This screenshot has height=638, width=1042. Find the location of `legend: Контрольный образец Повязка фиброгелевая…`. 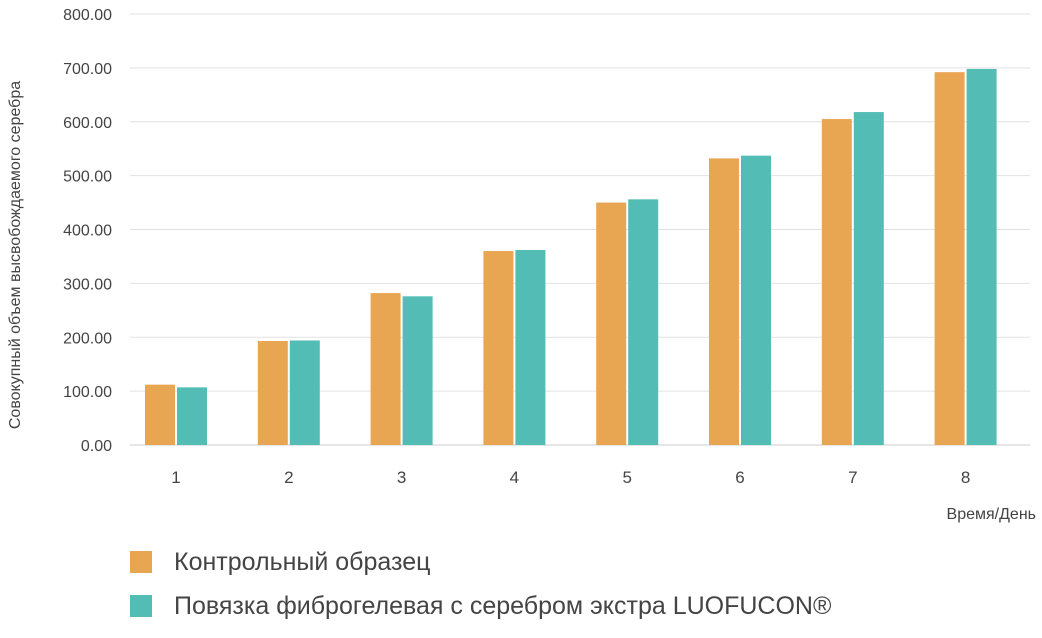

legend: Контрольный образец Повязка фиброгелевая… is located at coordinates (480, 584).